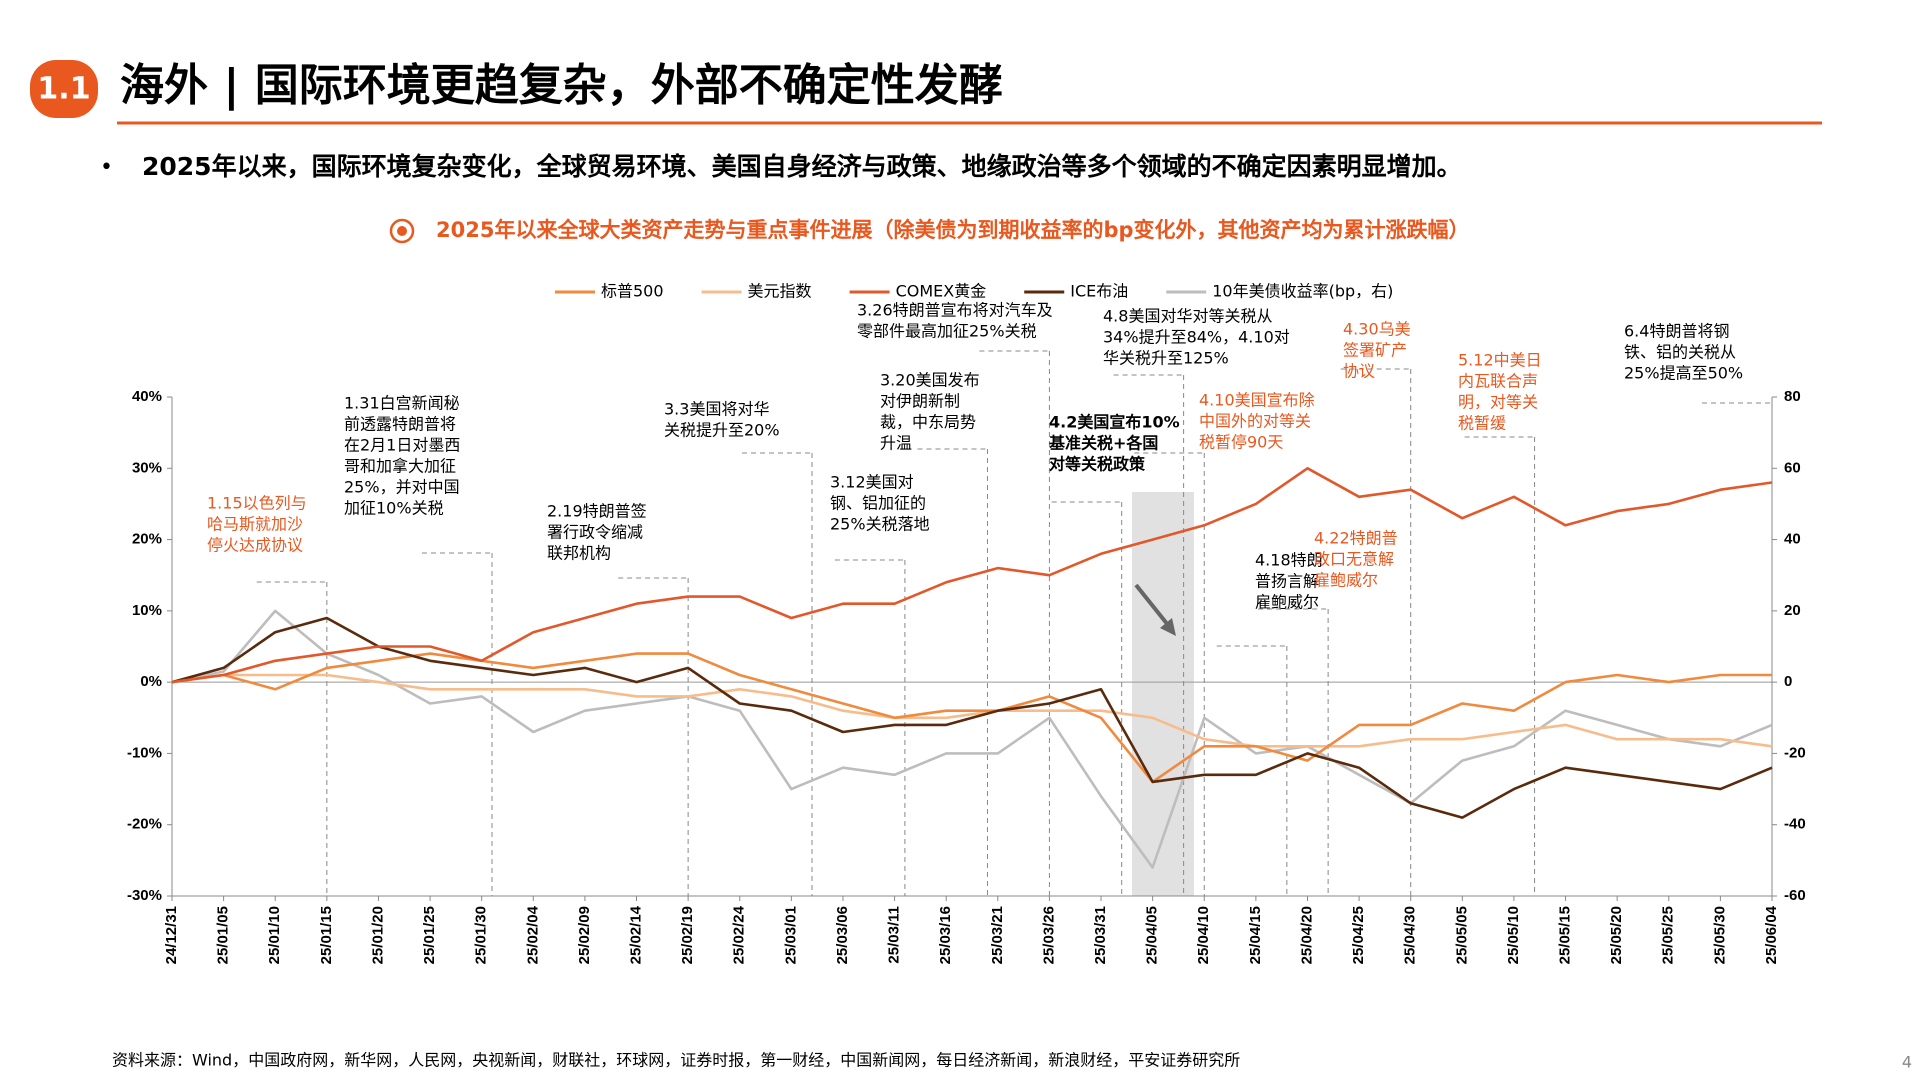 This screenshot has width=1920, height=1080. What do you see at coordinates (532, 934) in the screenshot?
I see `x-tick-label: 25/02/04` at bounding box center [532, 934].